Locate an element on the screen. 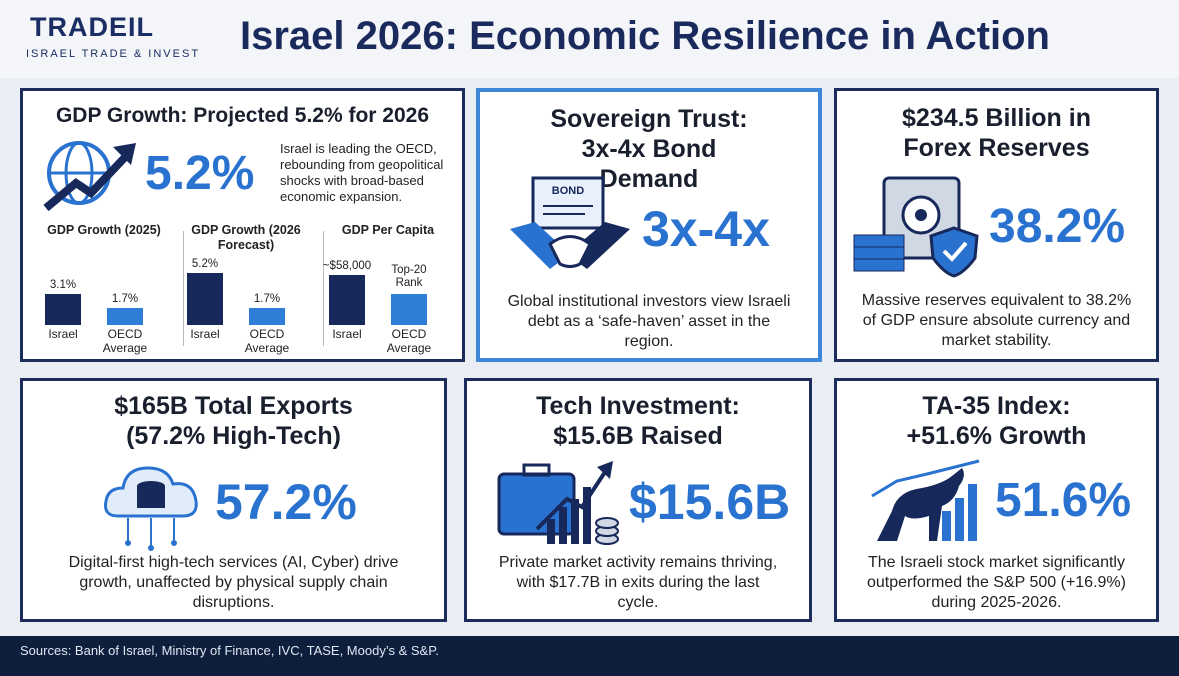  big-value: 38.2% is located at coordinates (1057, 226).